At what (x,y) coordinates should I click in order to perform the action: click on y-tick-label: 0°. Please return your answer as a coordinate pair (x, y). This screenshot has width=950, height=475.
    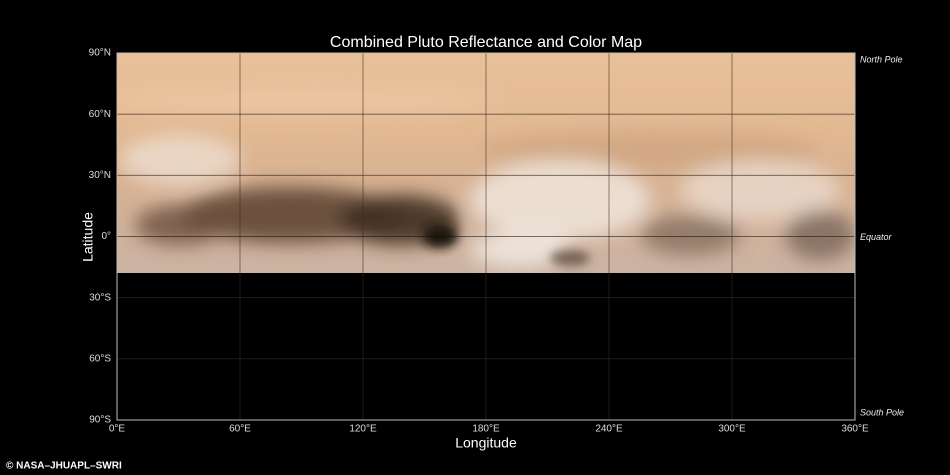
    Looking at the image, I should click on (106, 236).